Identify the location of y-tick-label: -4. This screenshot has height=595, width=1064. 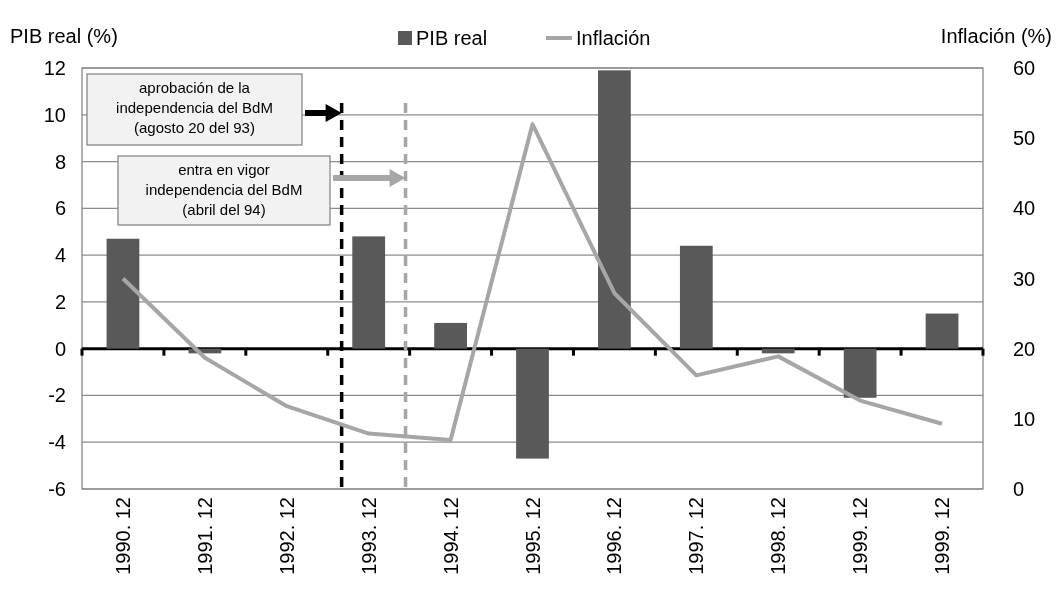
(57, 442).